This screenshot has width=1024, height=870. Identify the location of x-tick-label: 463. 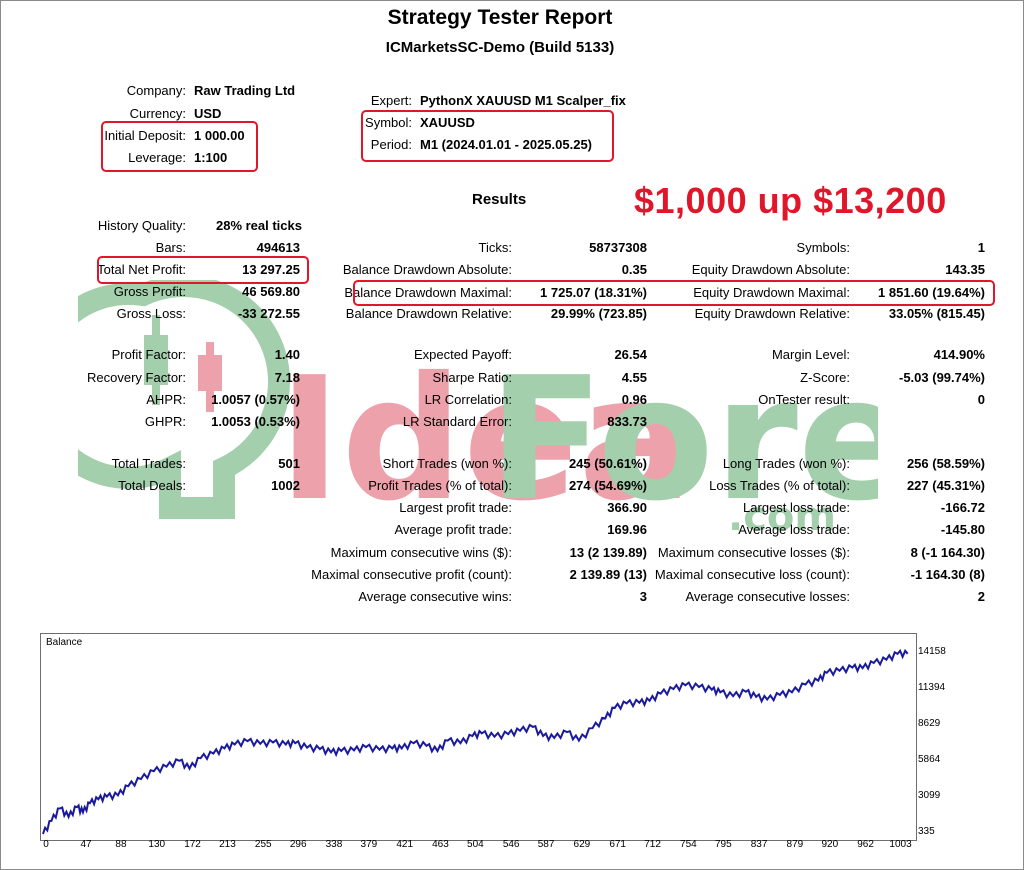
(440, 844).